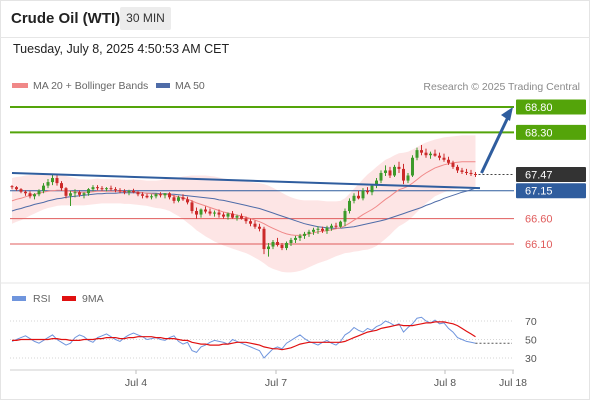 The image size is (590, 400). What do you see at coordinates (501, 87) in the screenshot?
I see `credit-text: Research © 2025 Trading Central` at bounding box center [501, 87].